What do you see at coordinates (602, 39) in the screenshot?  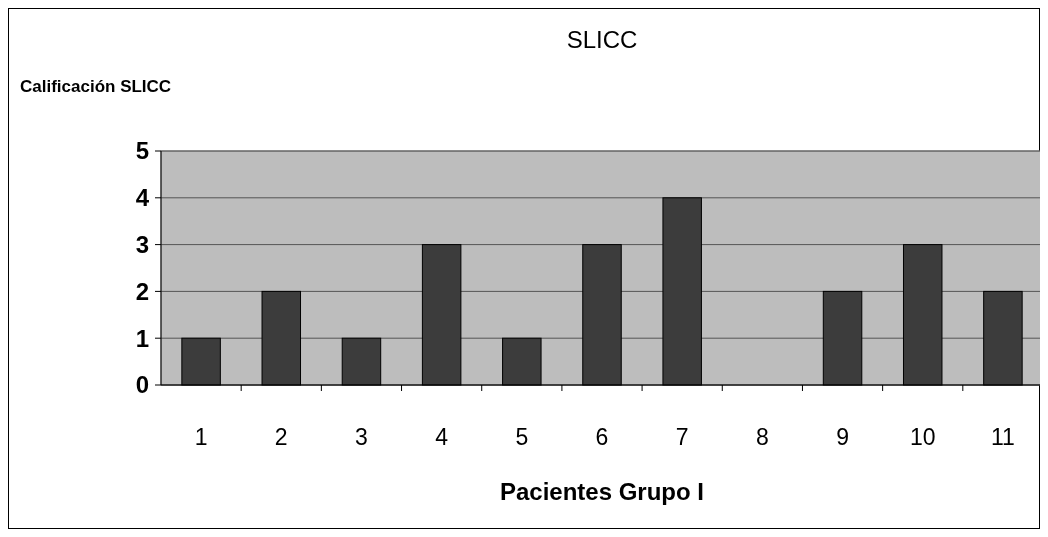 I see `chart-title: SLICC` at bounding box center [602, 39].